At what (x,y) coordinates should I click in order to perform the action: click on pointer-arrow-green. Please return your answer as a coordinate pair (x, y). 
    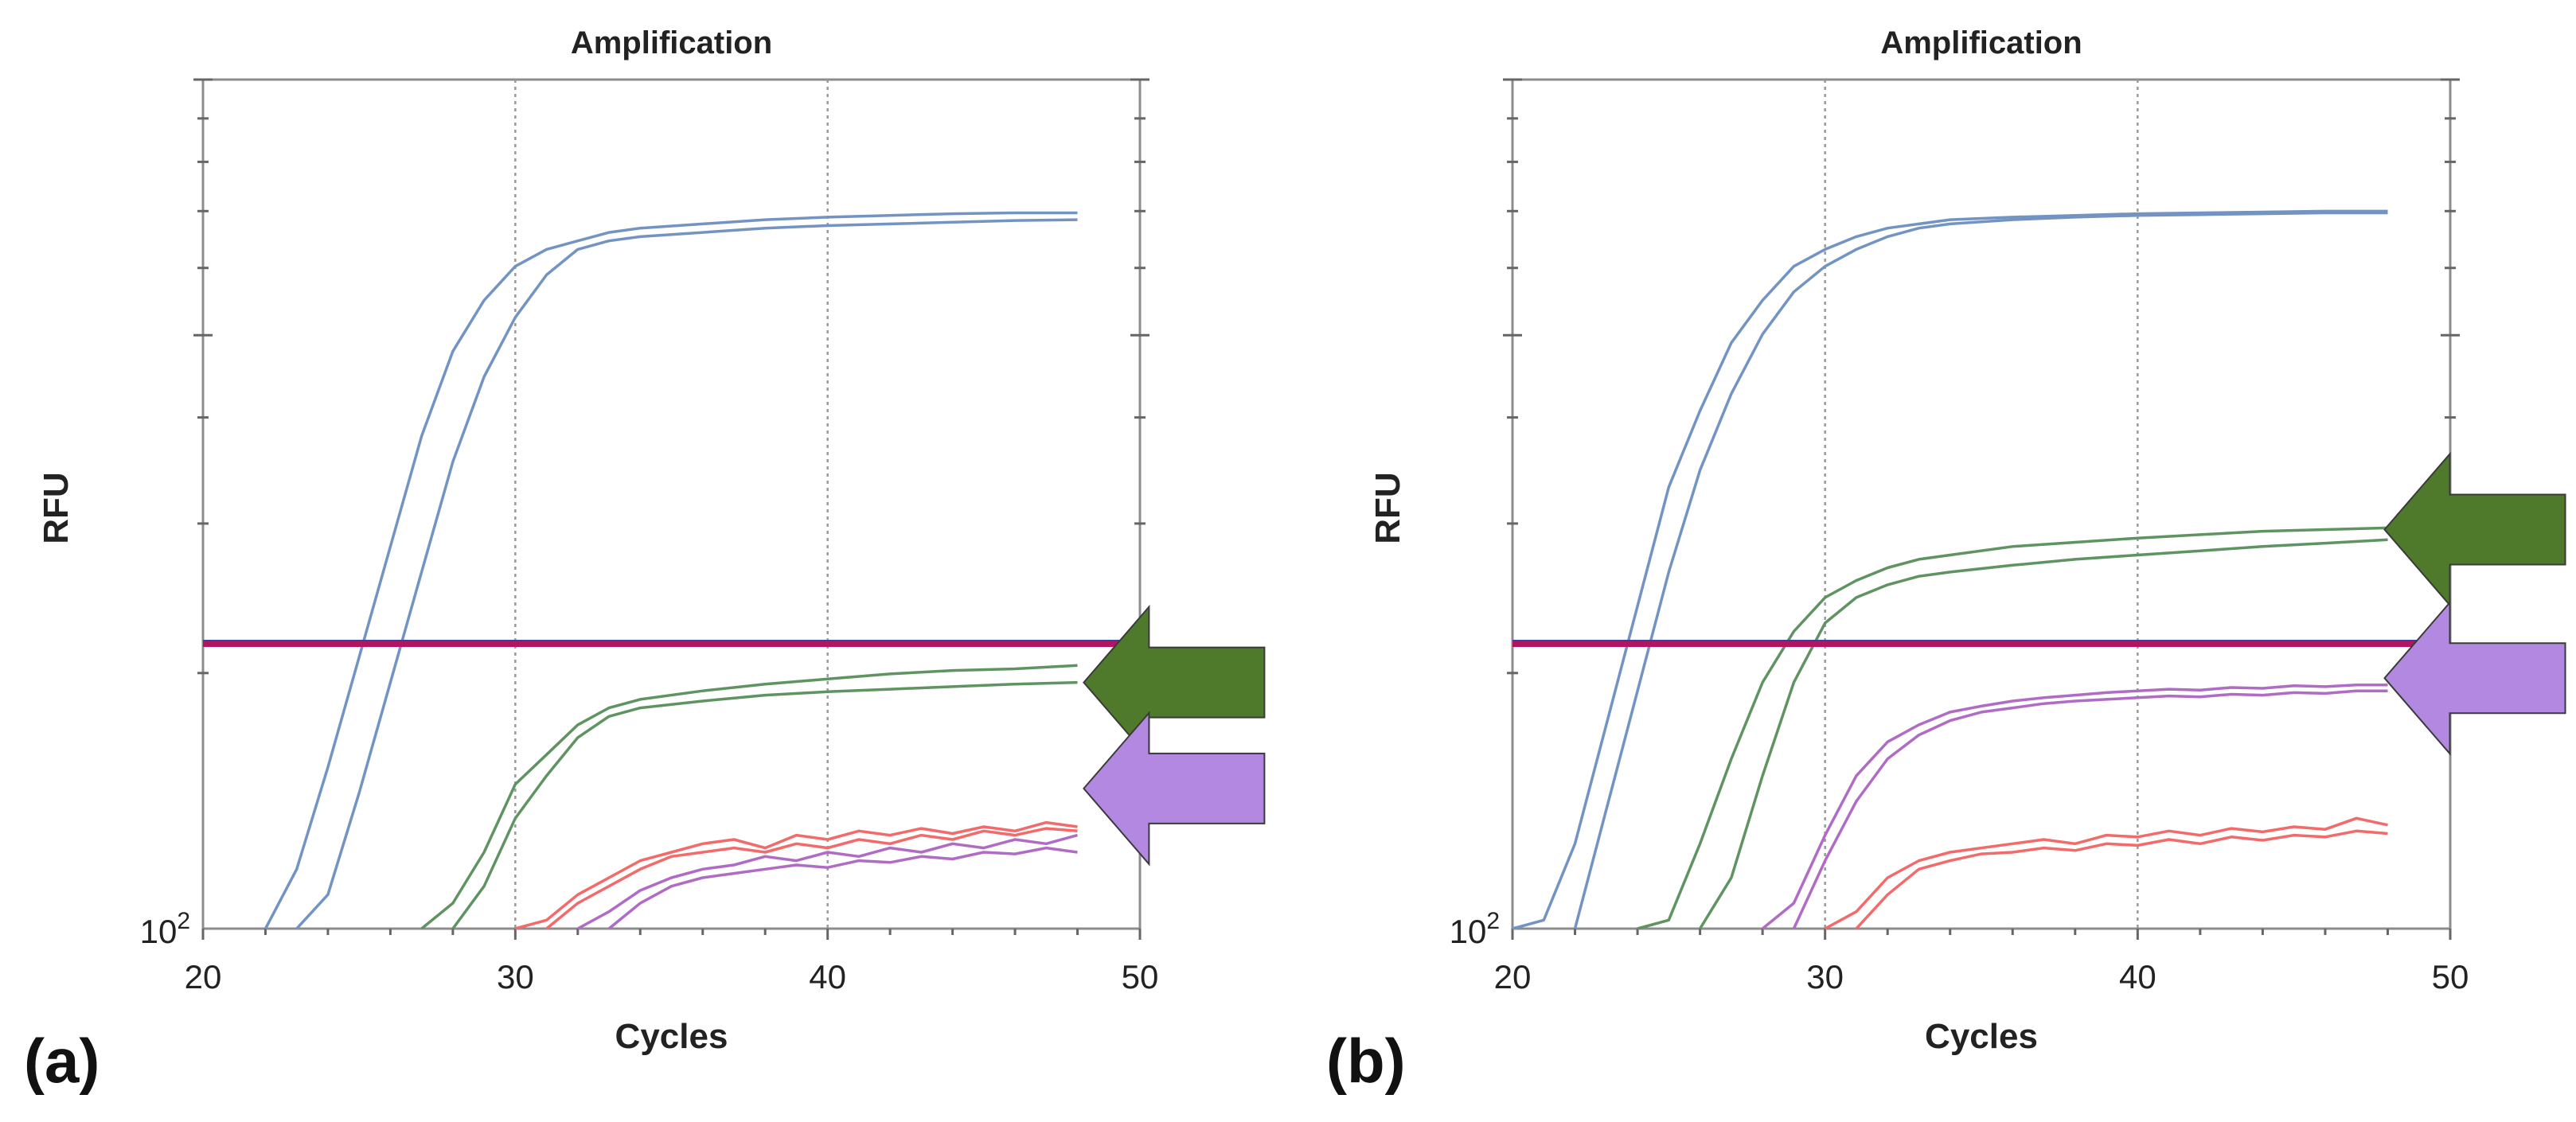
    Looking at the image, I should click on (2474, 529).